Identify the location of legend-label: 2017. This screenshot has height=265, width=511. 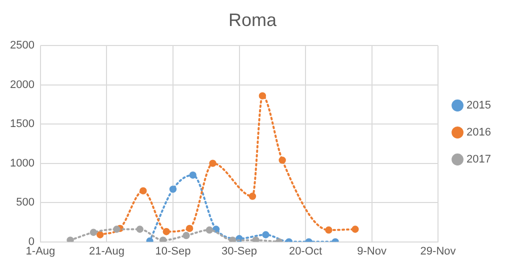
(479, 160).